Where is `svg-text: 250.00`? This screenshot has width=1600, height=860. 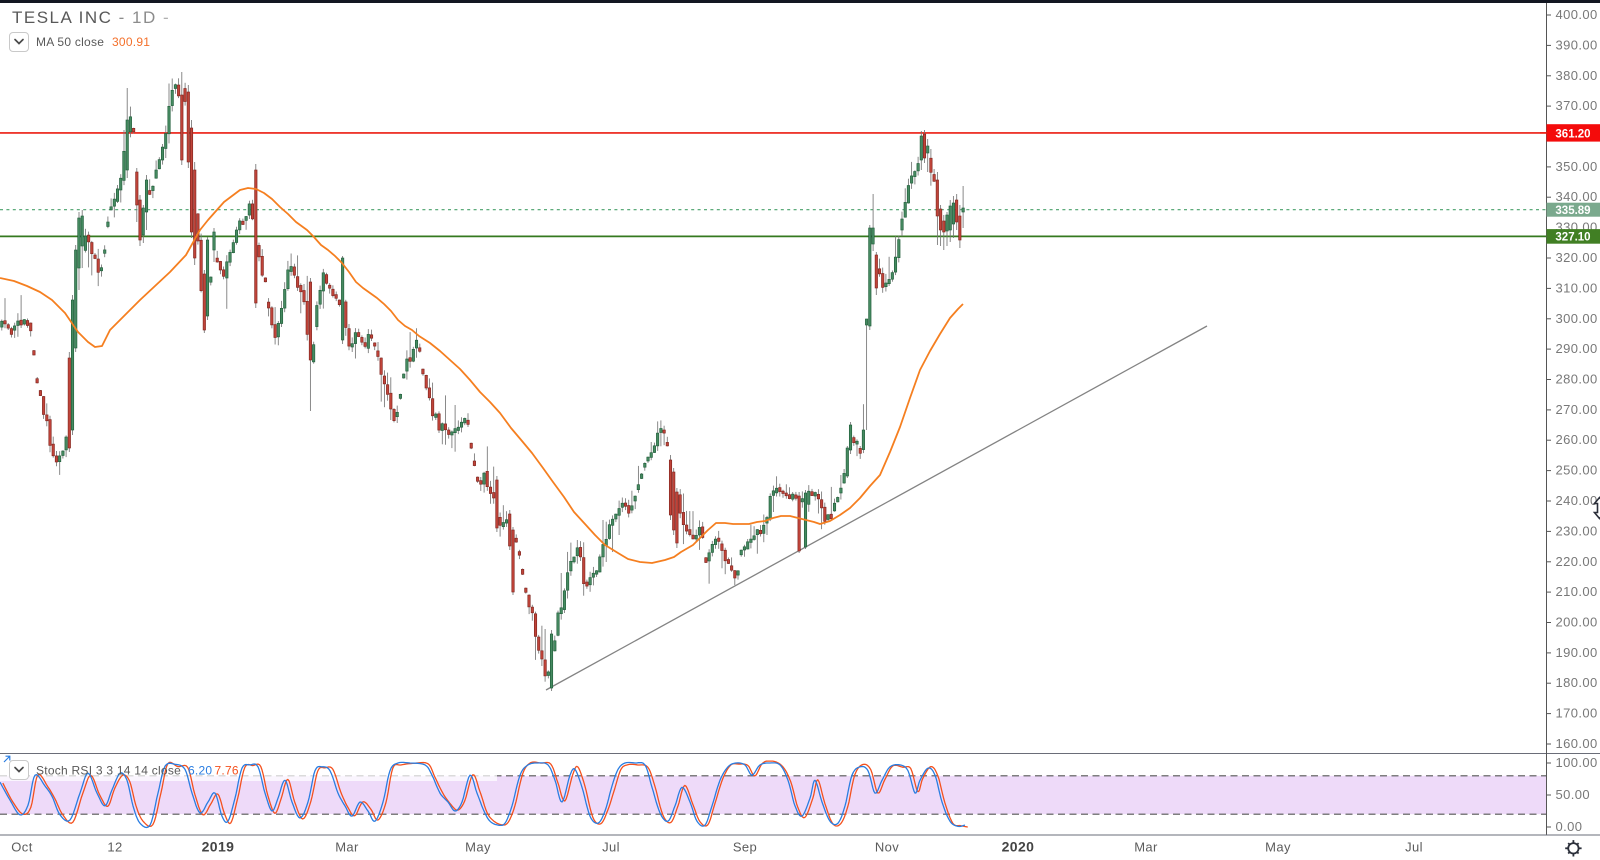
svg-text: 250.00 is located at coordinates (1577, 470).